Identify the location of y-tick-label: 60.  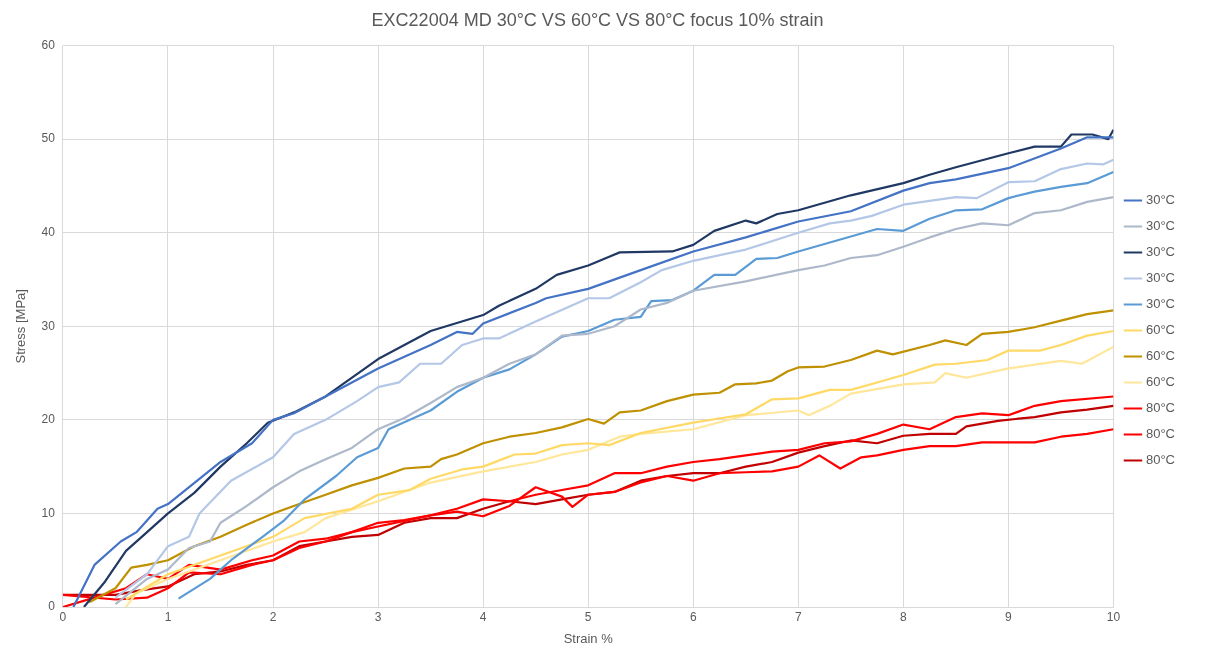
(48, 44).